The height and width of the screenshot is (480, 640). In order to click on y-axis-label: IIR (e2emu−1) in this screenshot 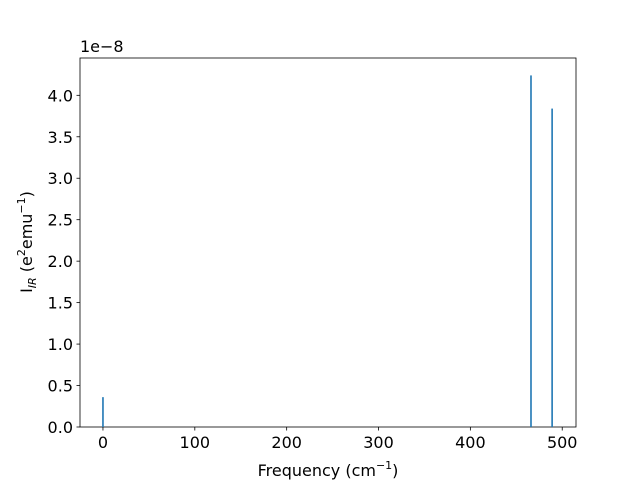, I will do `click(27, 242)`.